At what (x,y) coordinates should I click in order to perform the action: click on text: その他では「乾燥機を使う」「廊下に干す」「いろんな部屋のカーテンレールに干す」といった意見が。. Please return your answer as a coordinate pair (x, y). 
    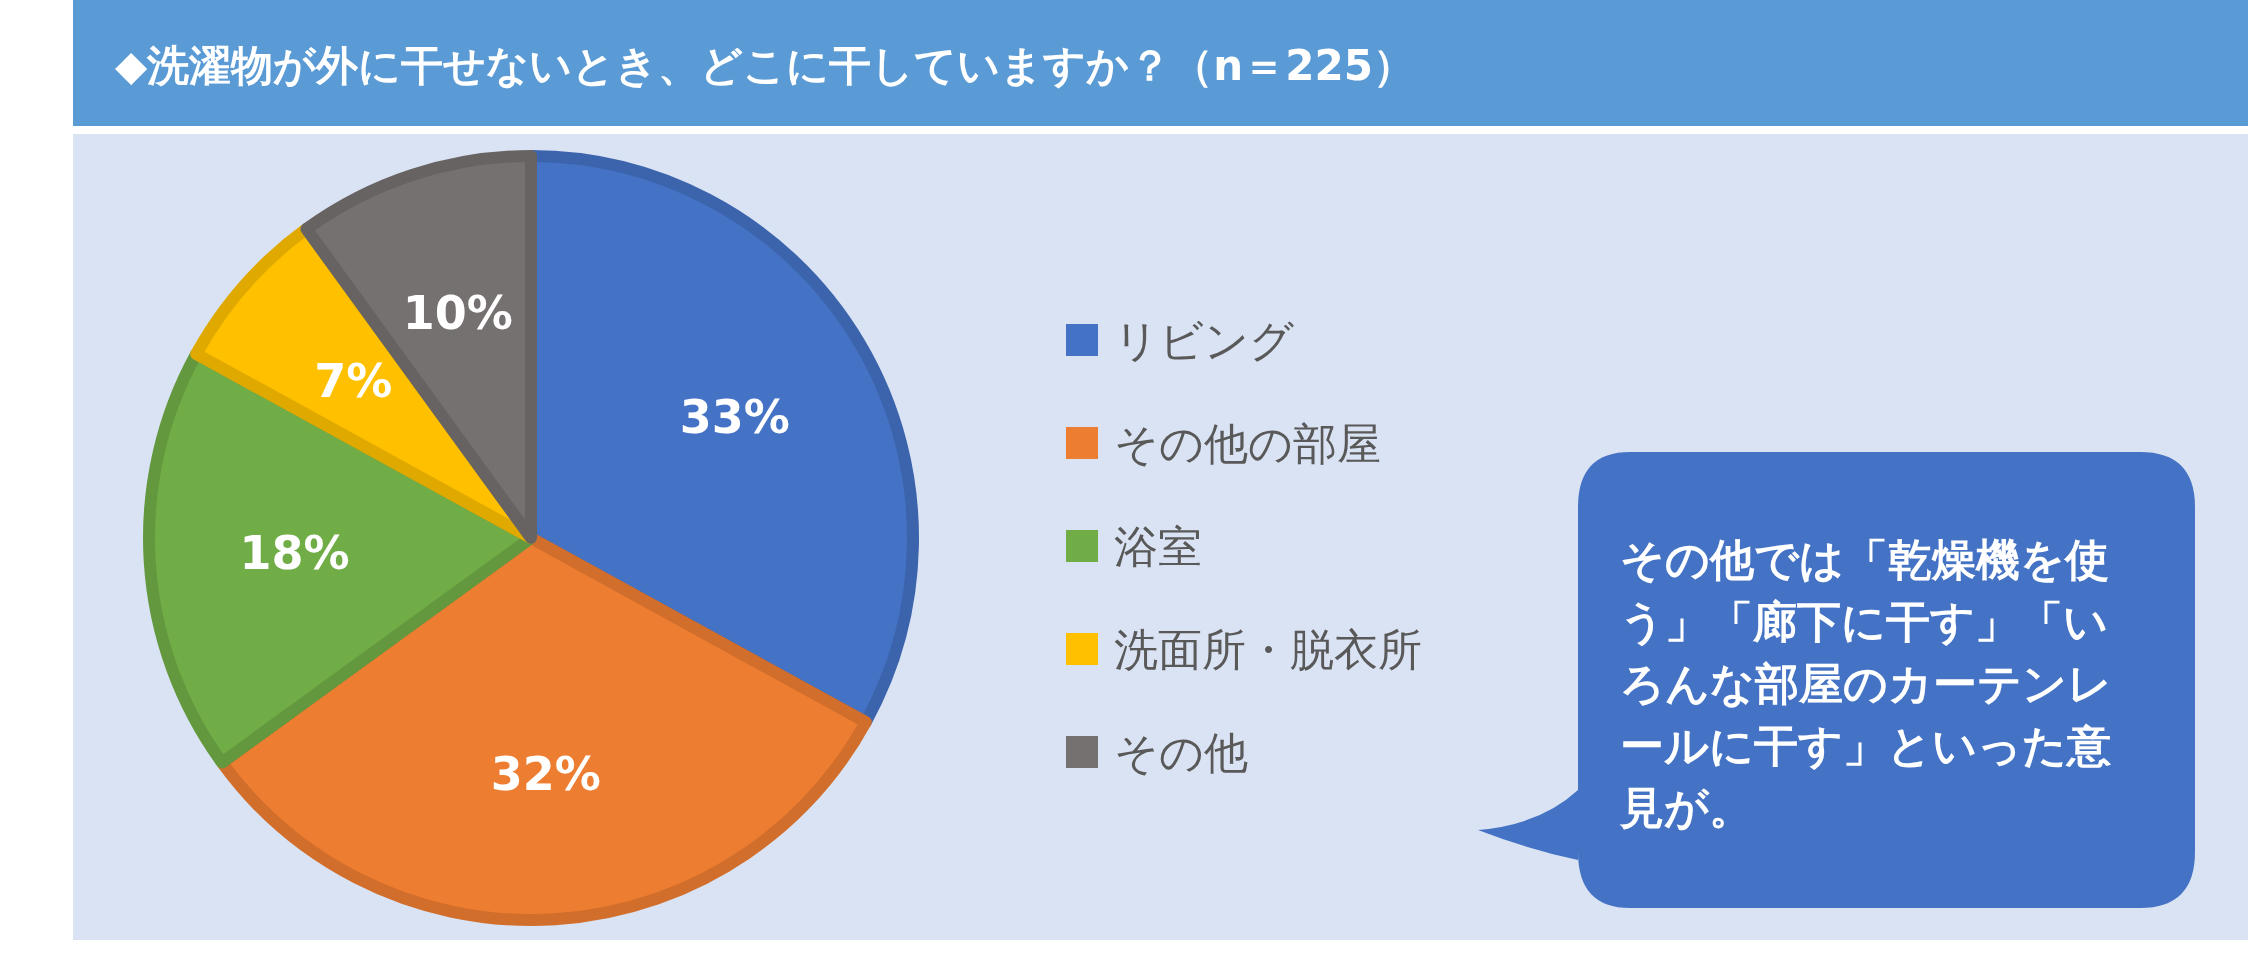
    Looking at the image, I should click on (1865, 683).